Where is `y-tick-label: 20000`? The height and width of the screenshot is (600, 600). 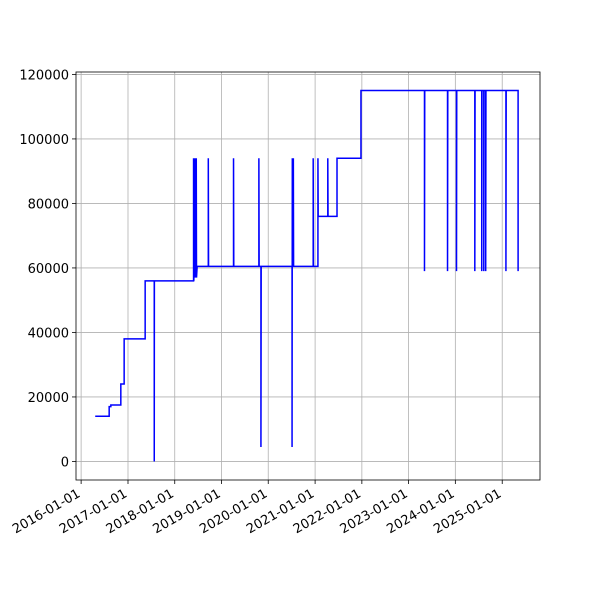
y-tick-label: 20000 is located at coordinates (48, 398).